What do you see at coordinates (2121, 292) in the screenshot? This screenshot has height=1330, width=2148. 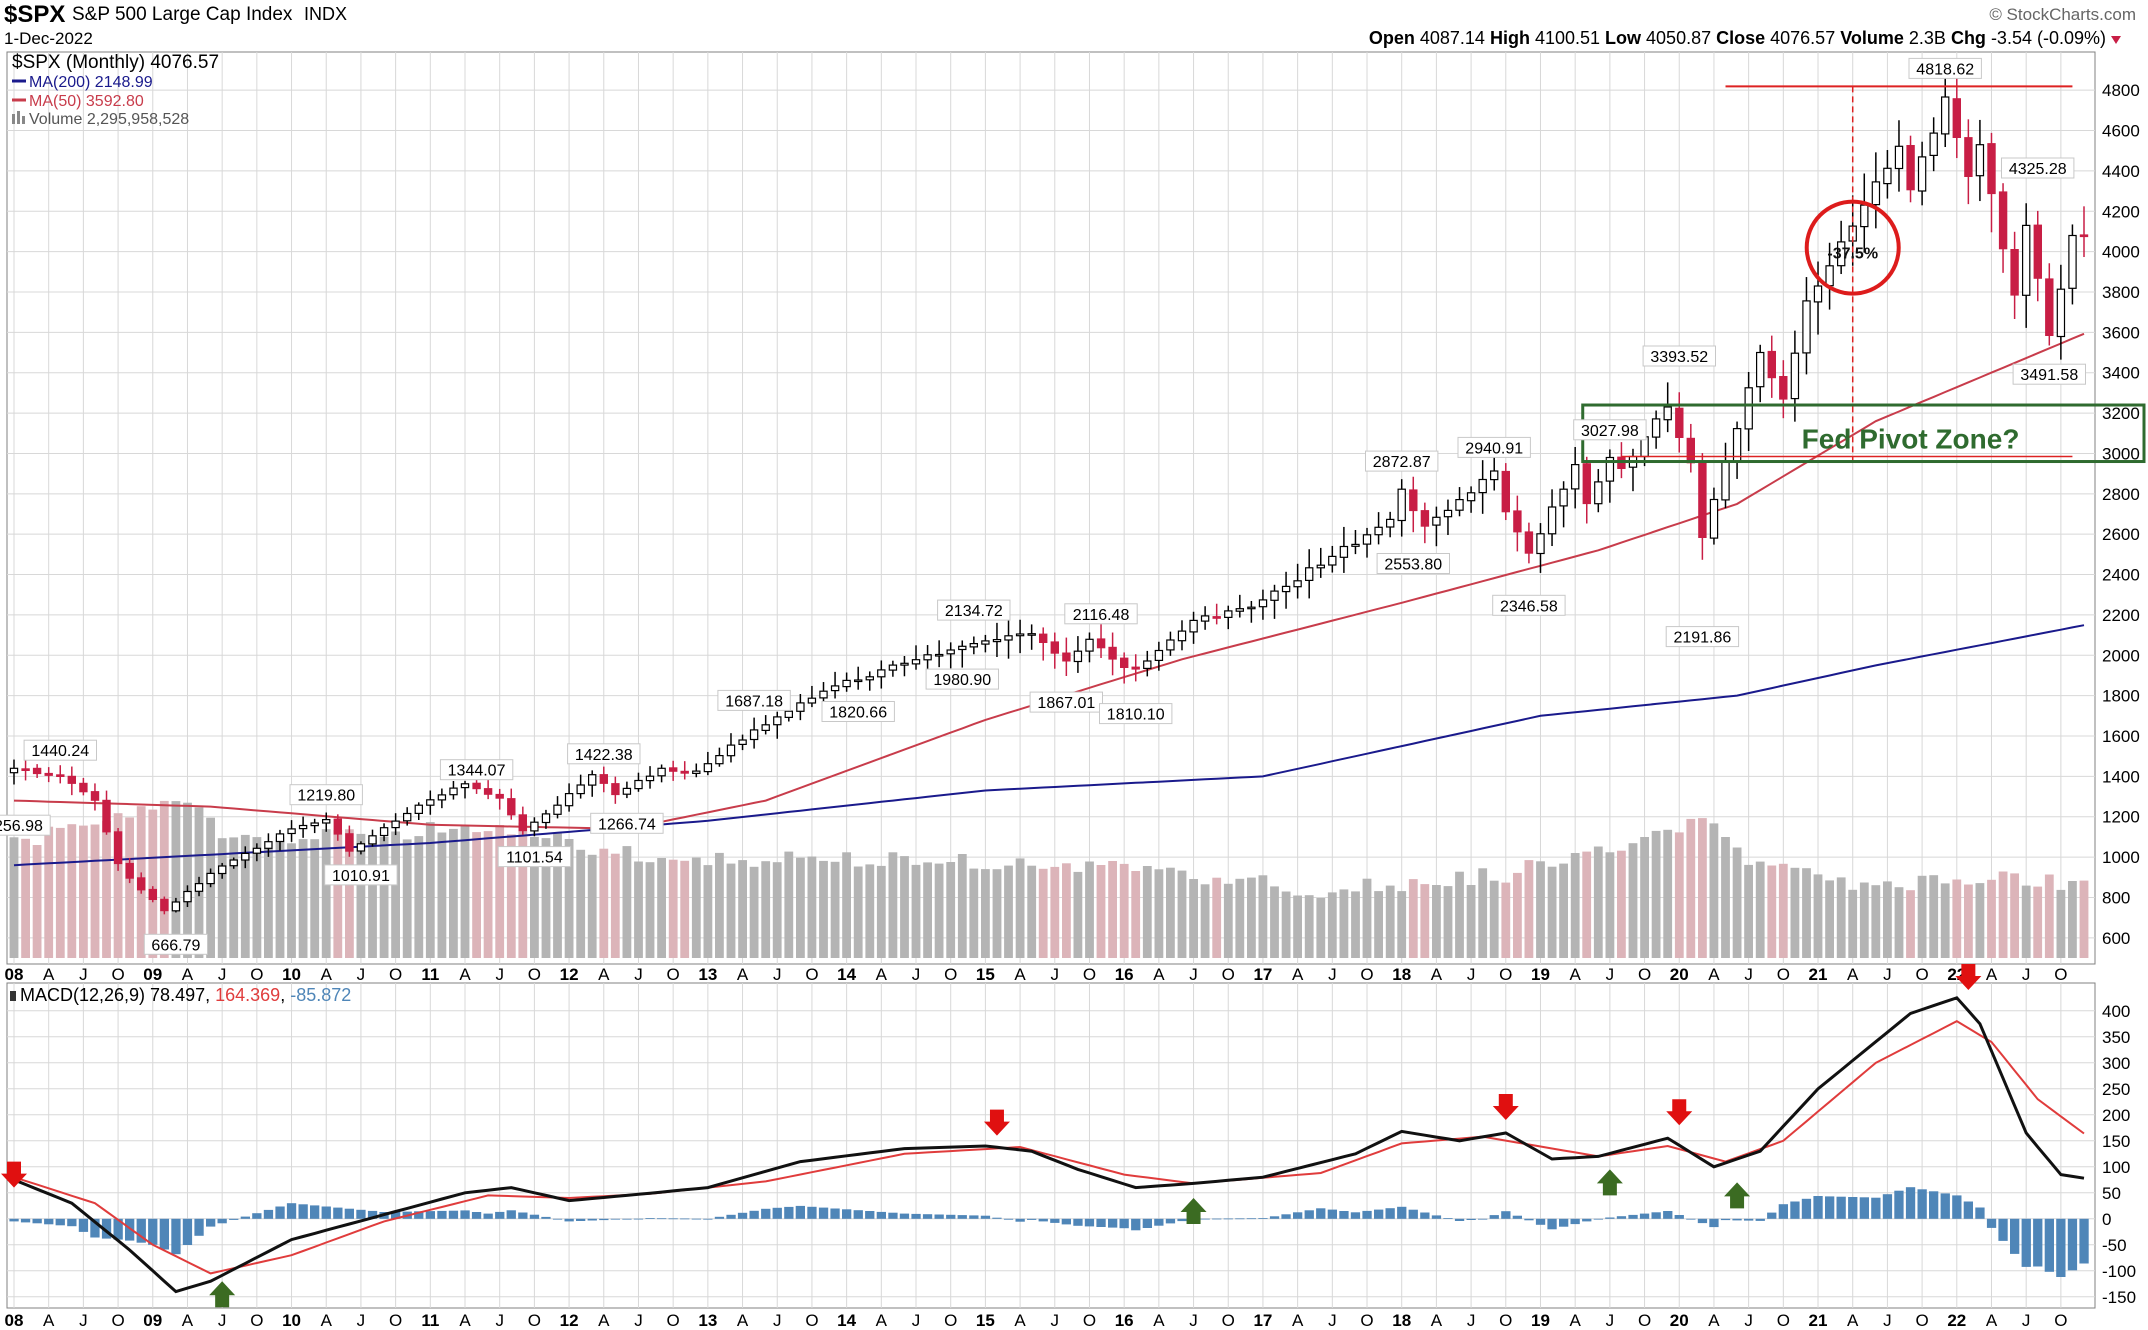 I see `price-y-tick-label: 3800` at bounding box center [2121, 292].